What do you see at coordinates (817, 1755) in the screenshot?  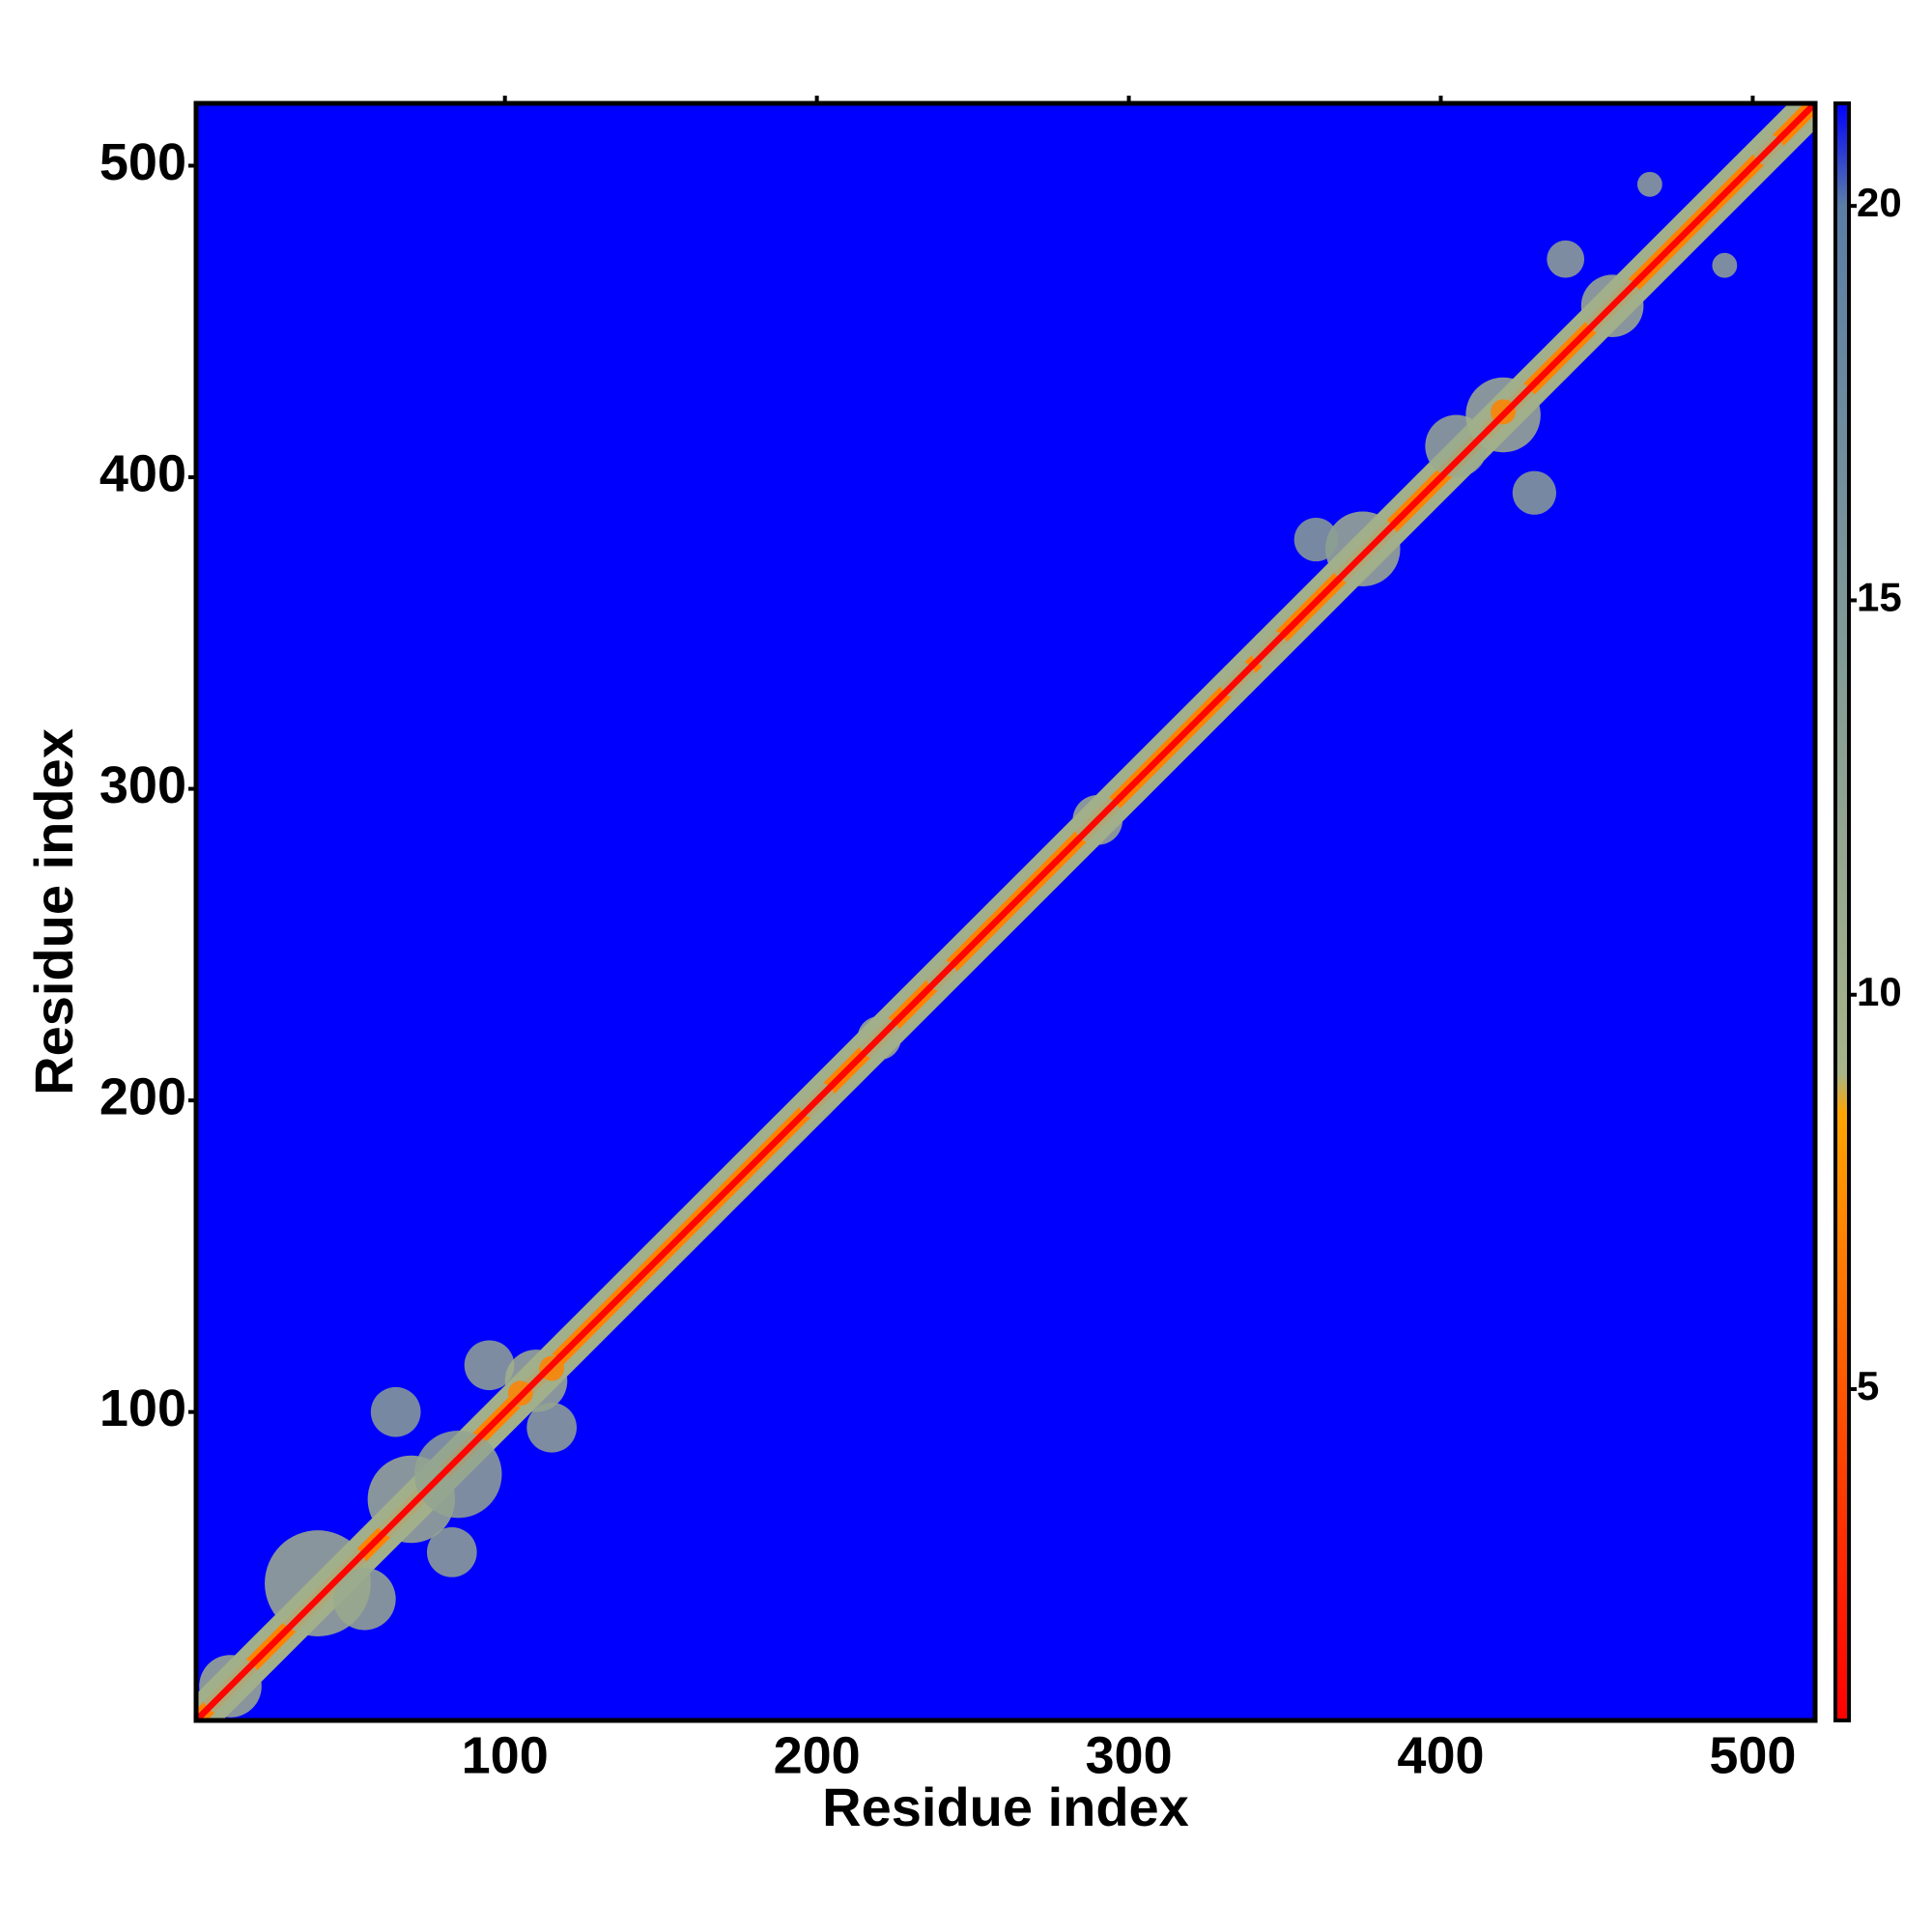 I see `x-tick-label: 200` at bounding box center [817, 1755].